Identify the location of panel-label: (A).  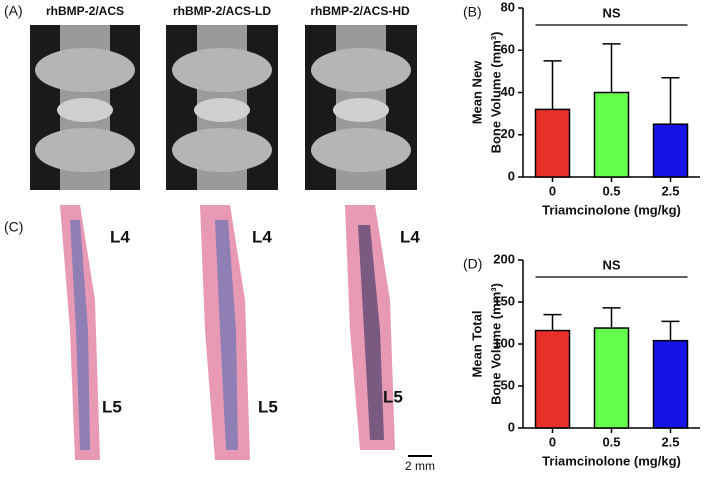
(13, 11).